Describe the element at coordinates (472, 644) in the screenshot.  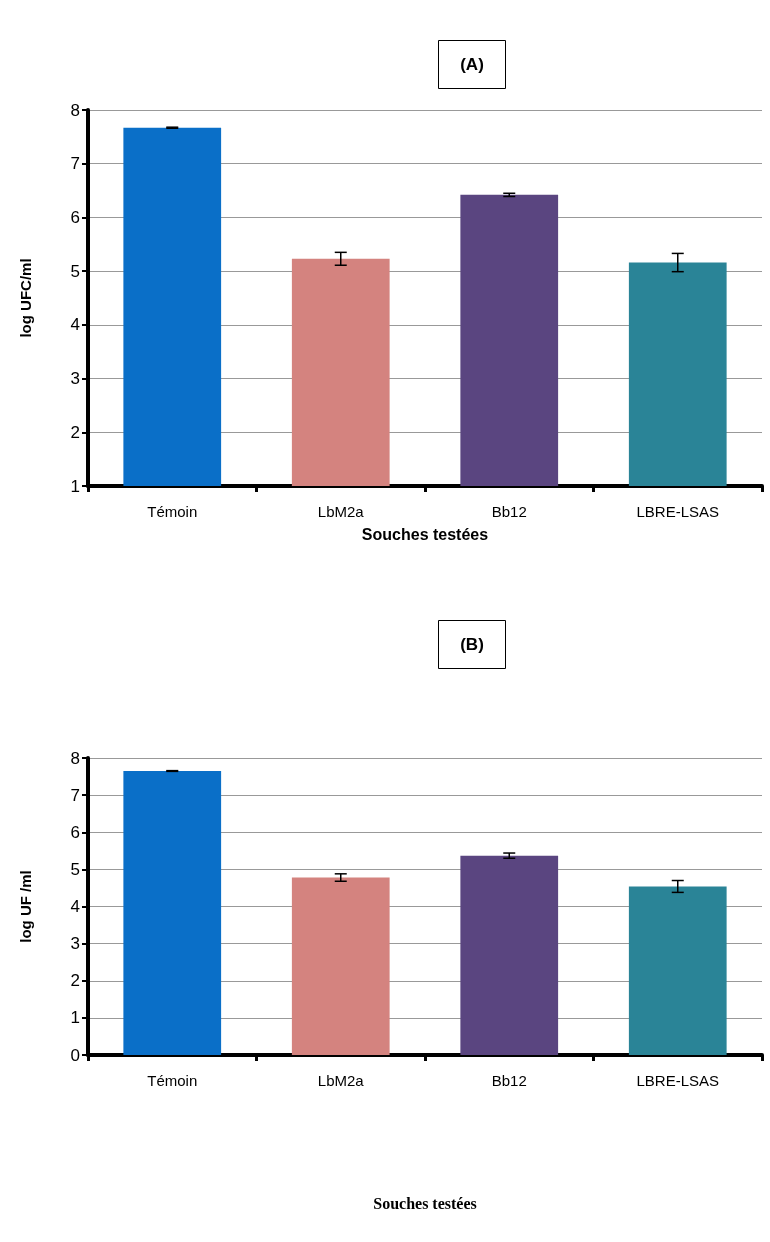
I see `chart-title: (B)` at that location.